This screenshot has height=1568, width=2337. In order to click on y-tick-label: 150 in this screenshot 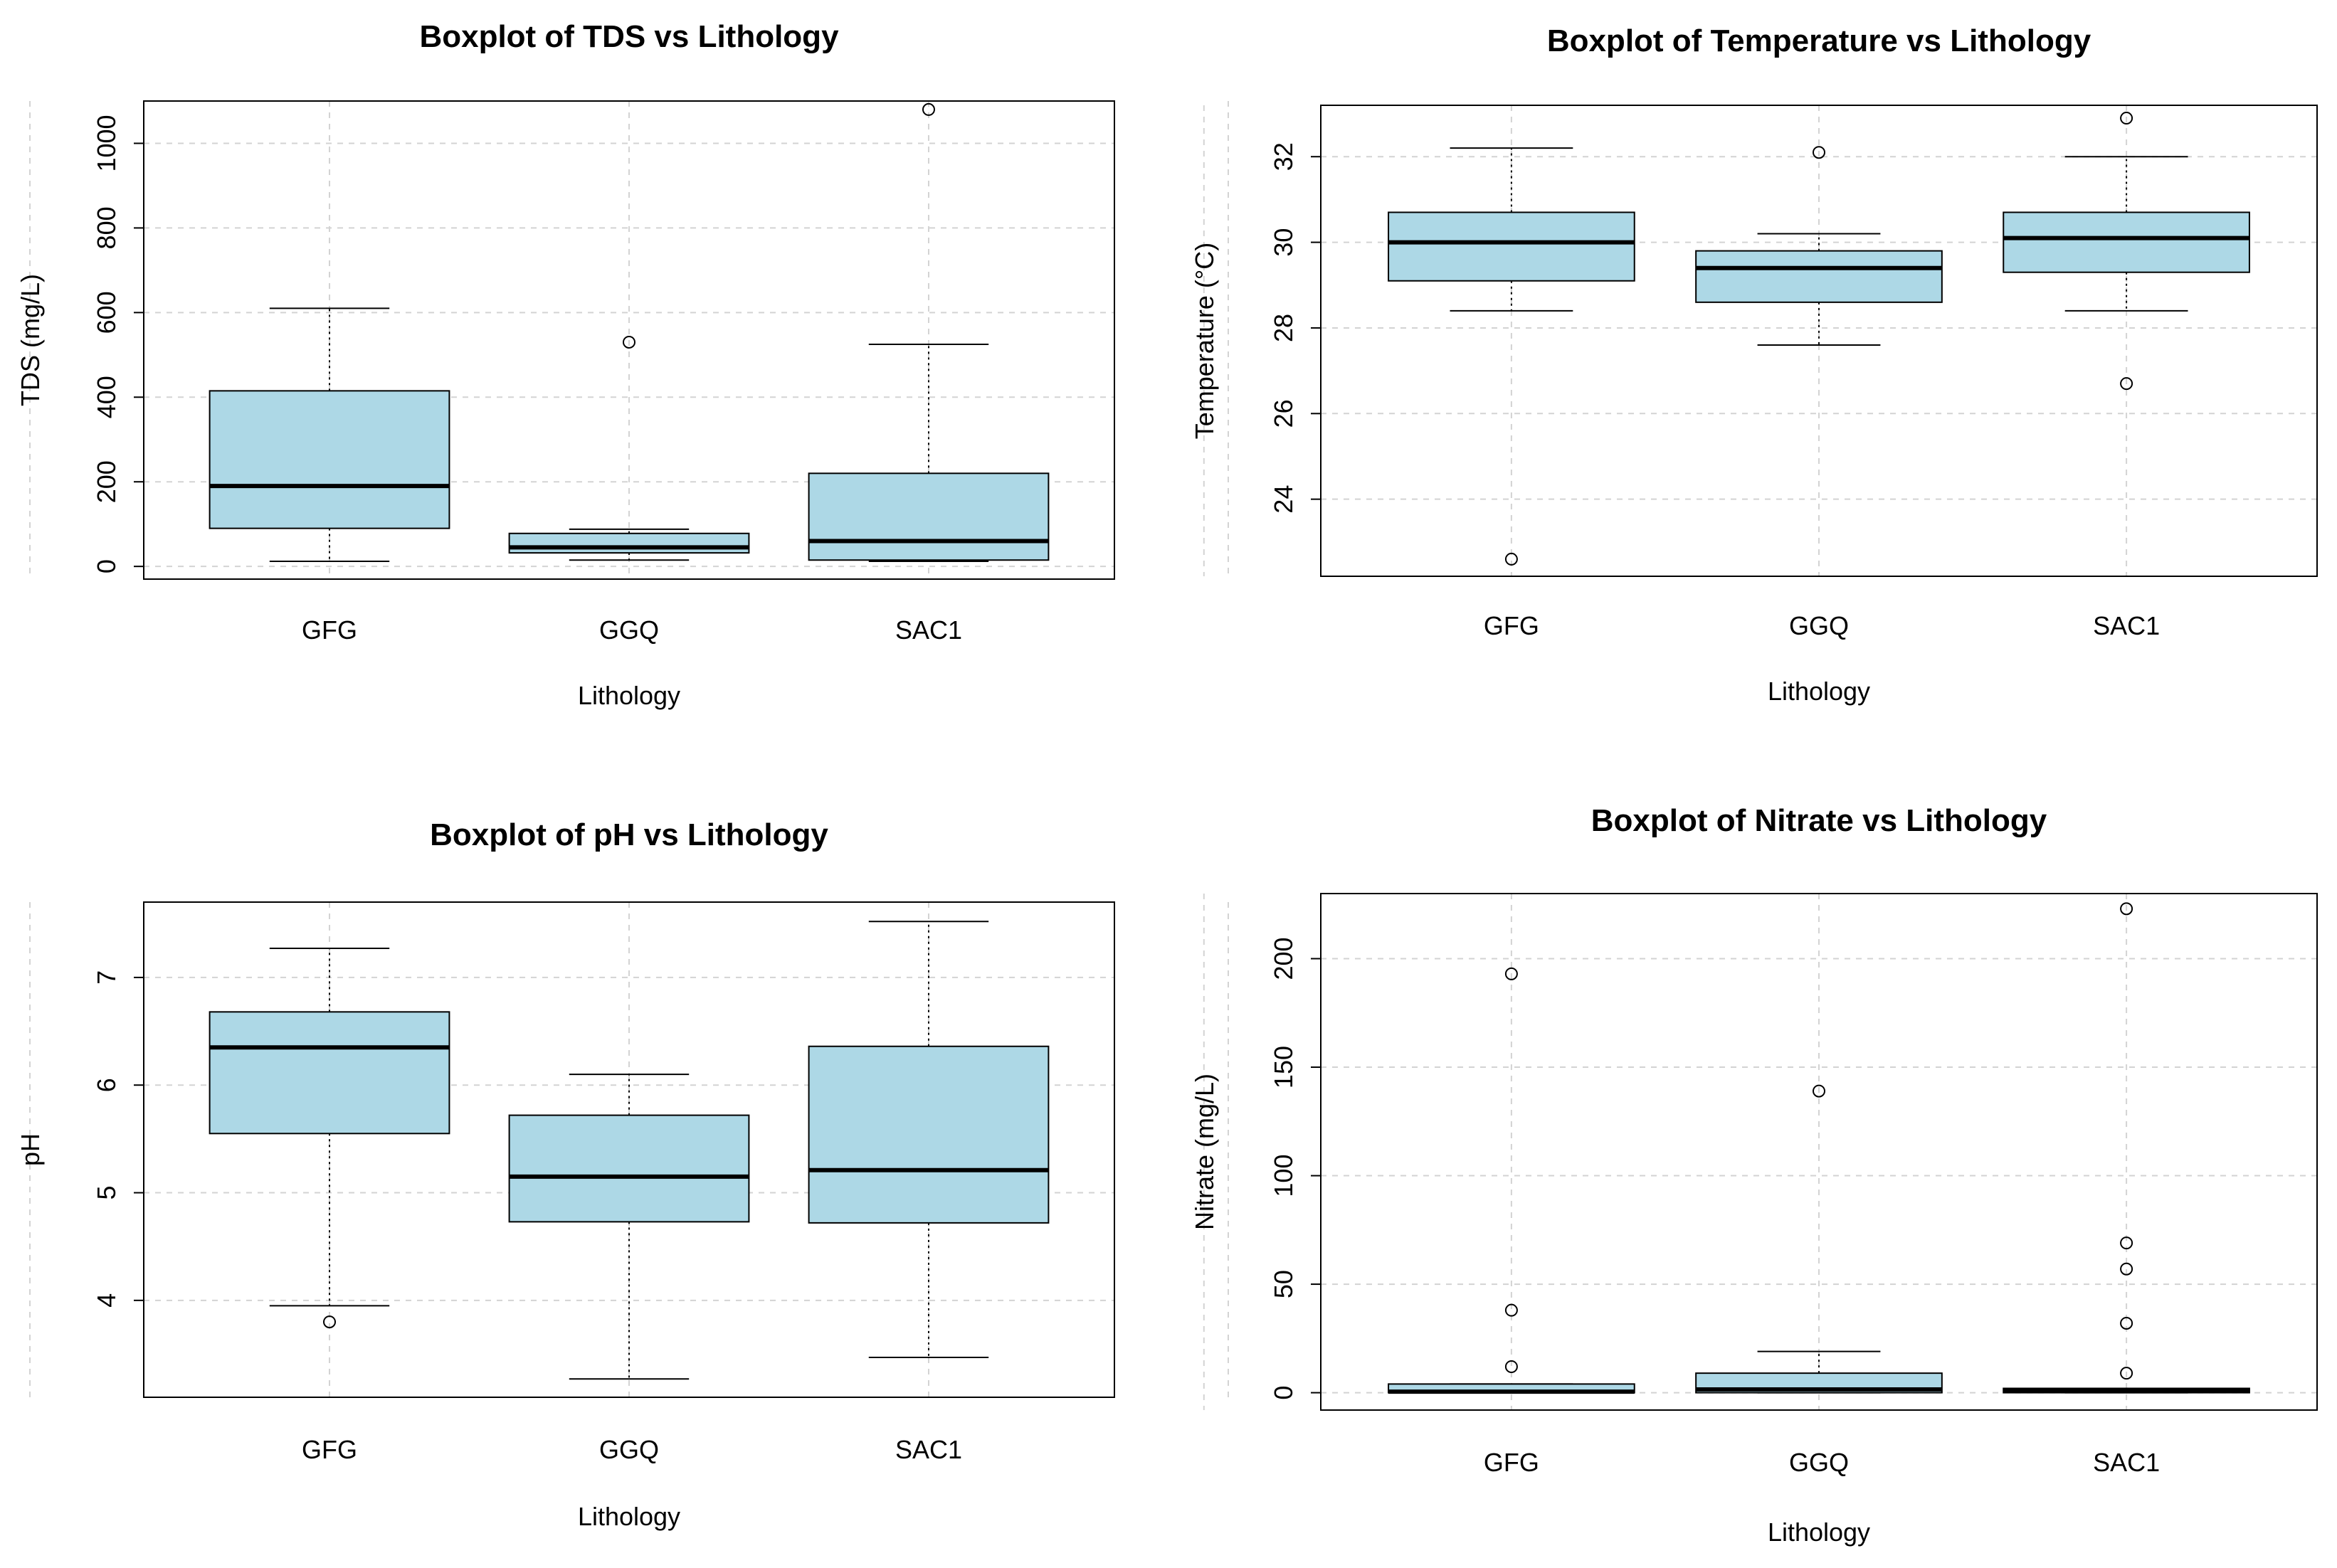, I will do `click(1283, 1067)`.